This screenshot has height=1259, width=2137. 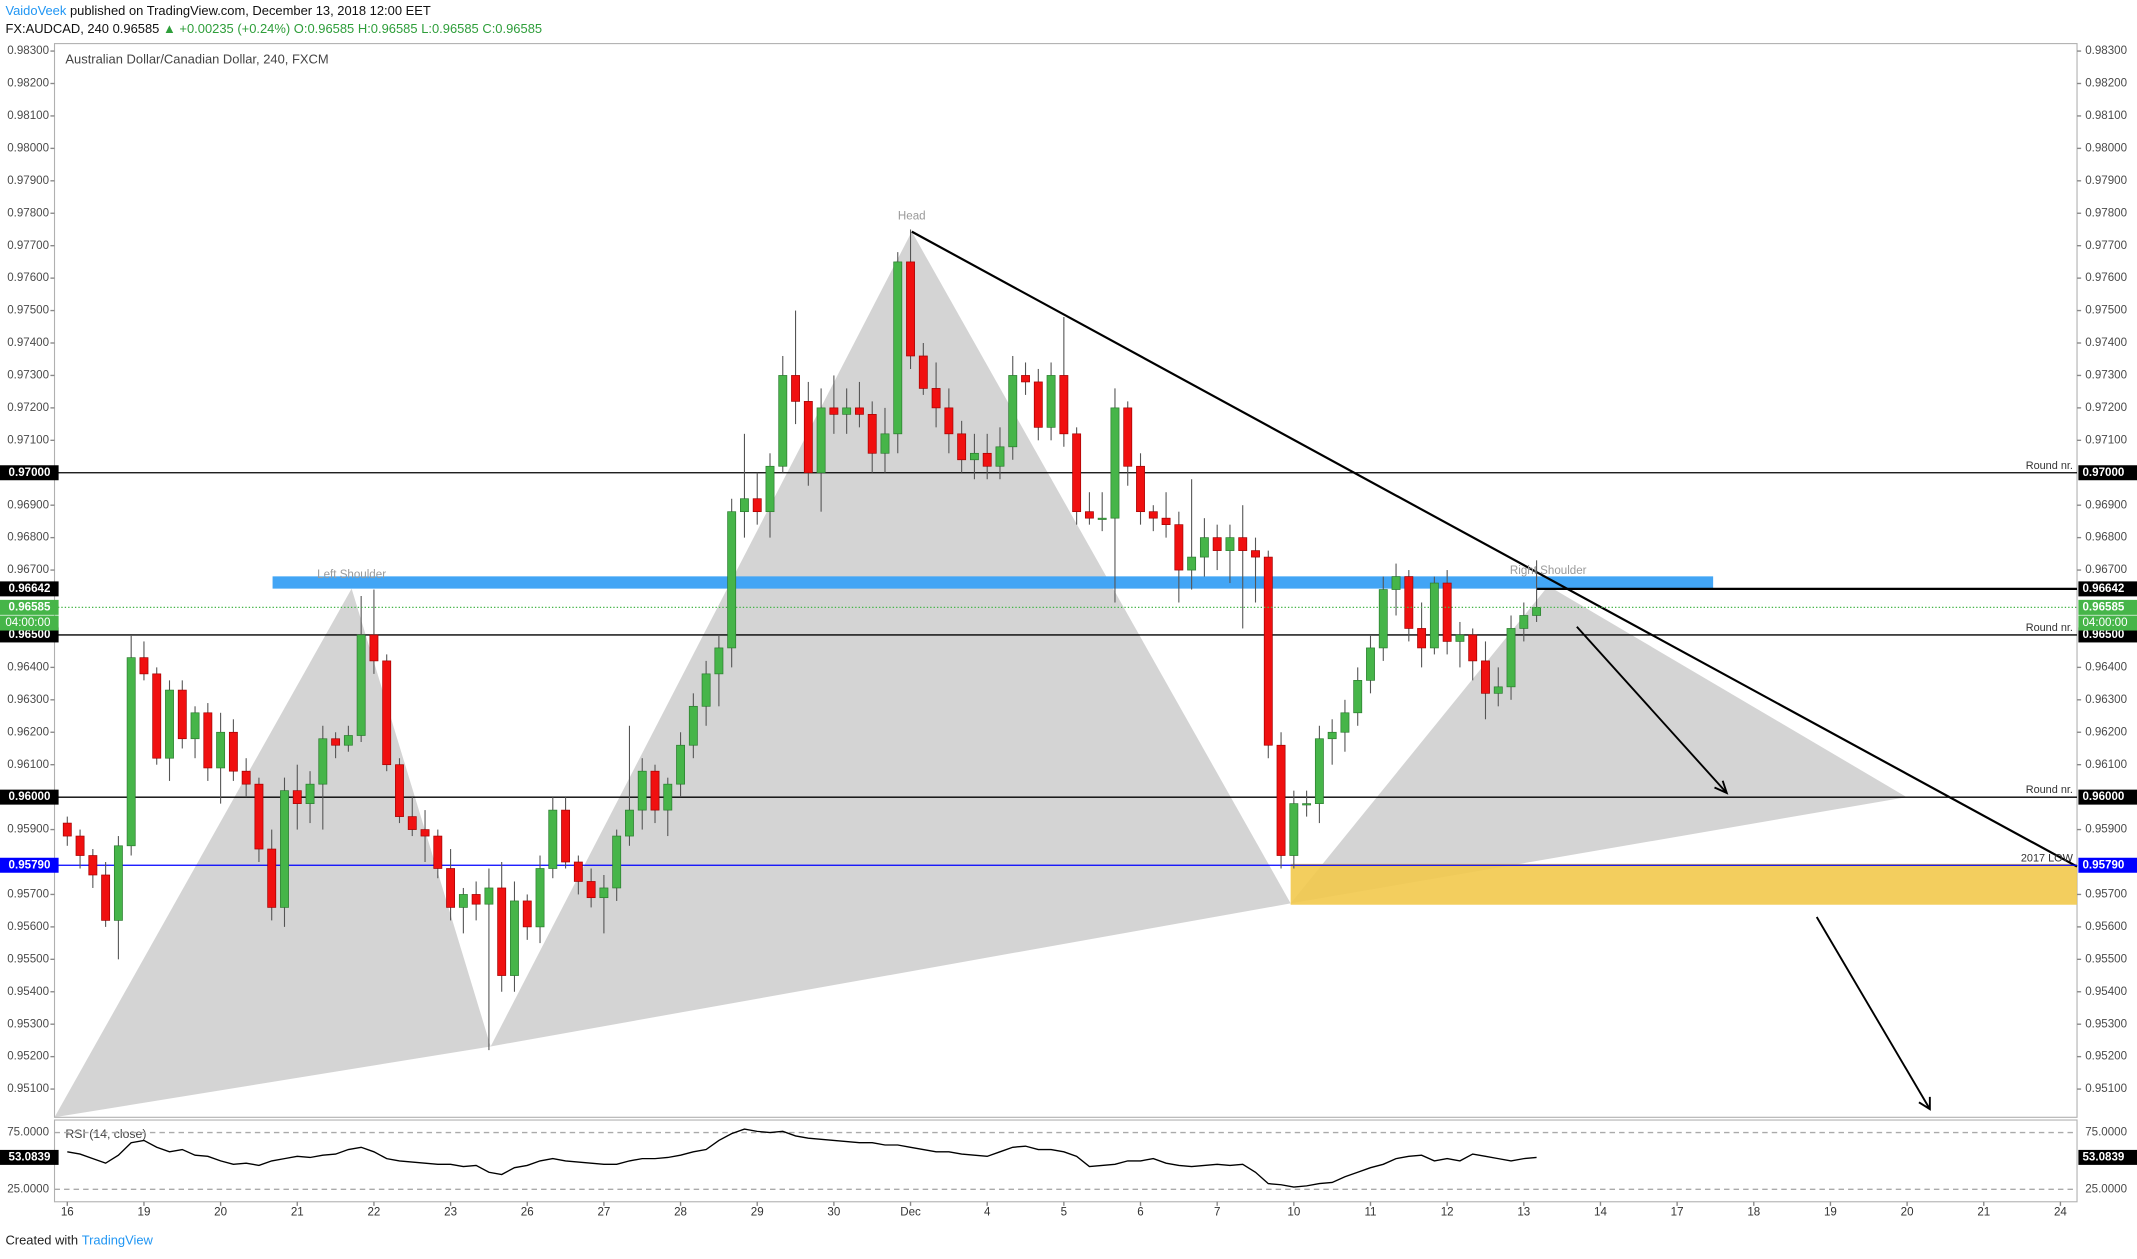 What do you see at coordinates (57, 28) in the screenshot?
I see `symbol: FX:AUDCAD, 240` at bounding box center [57, 28].